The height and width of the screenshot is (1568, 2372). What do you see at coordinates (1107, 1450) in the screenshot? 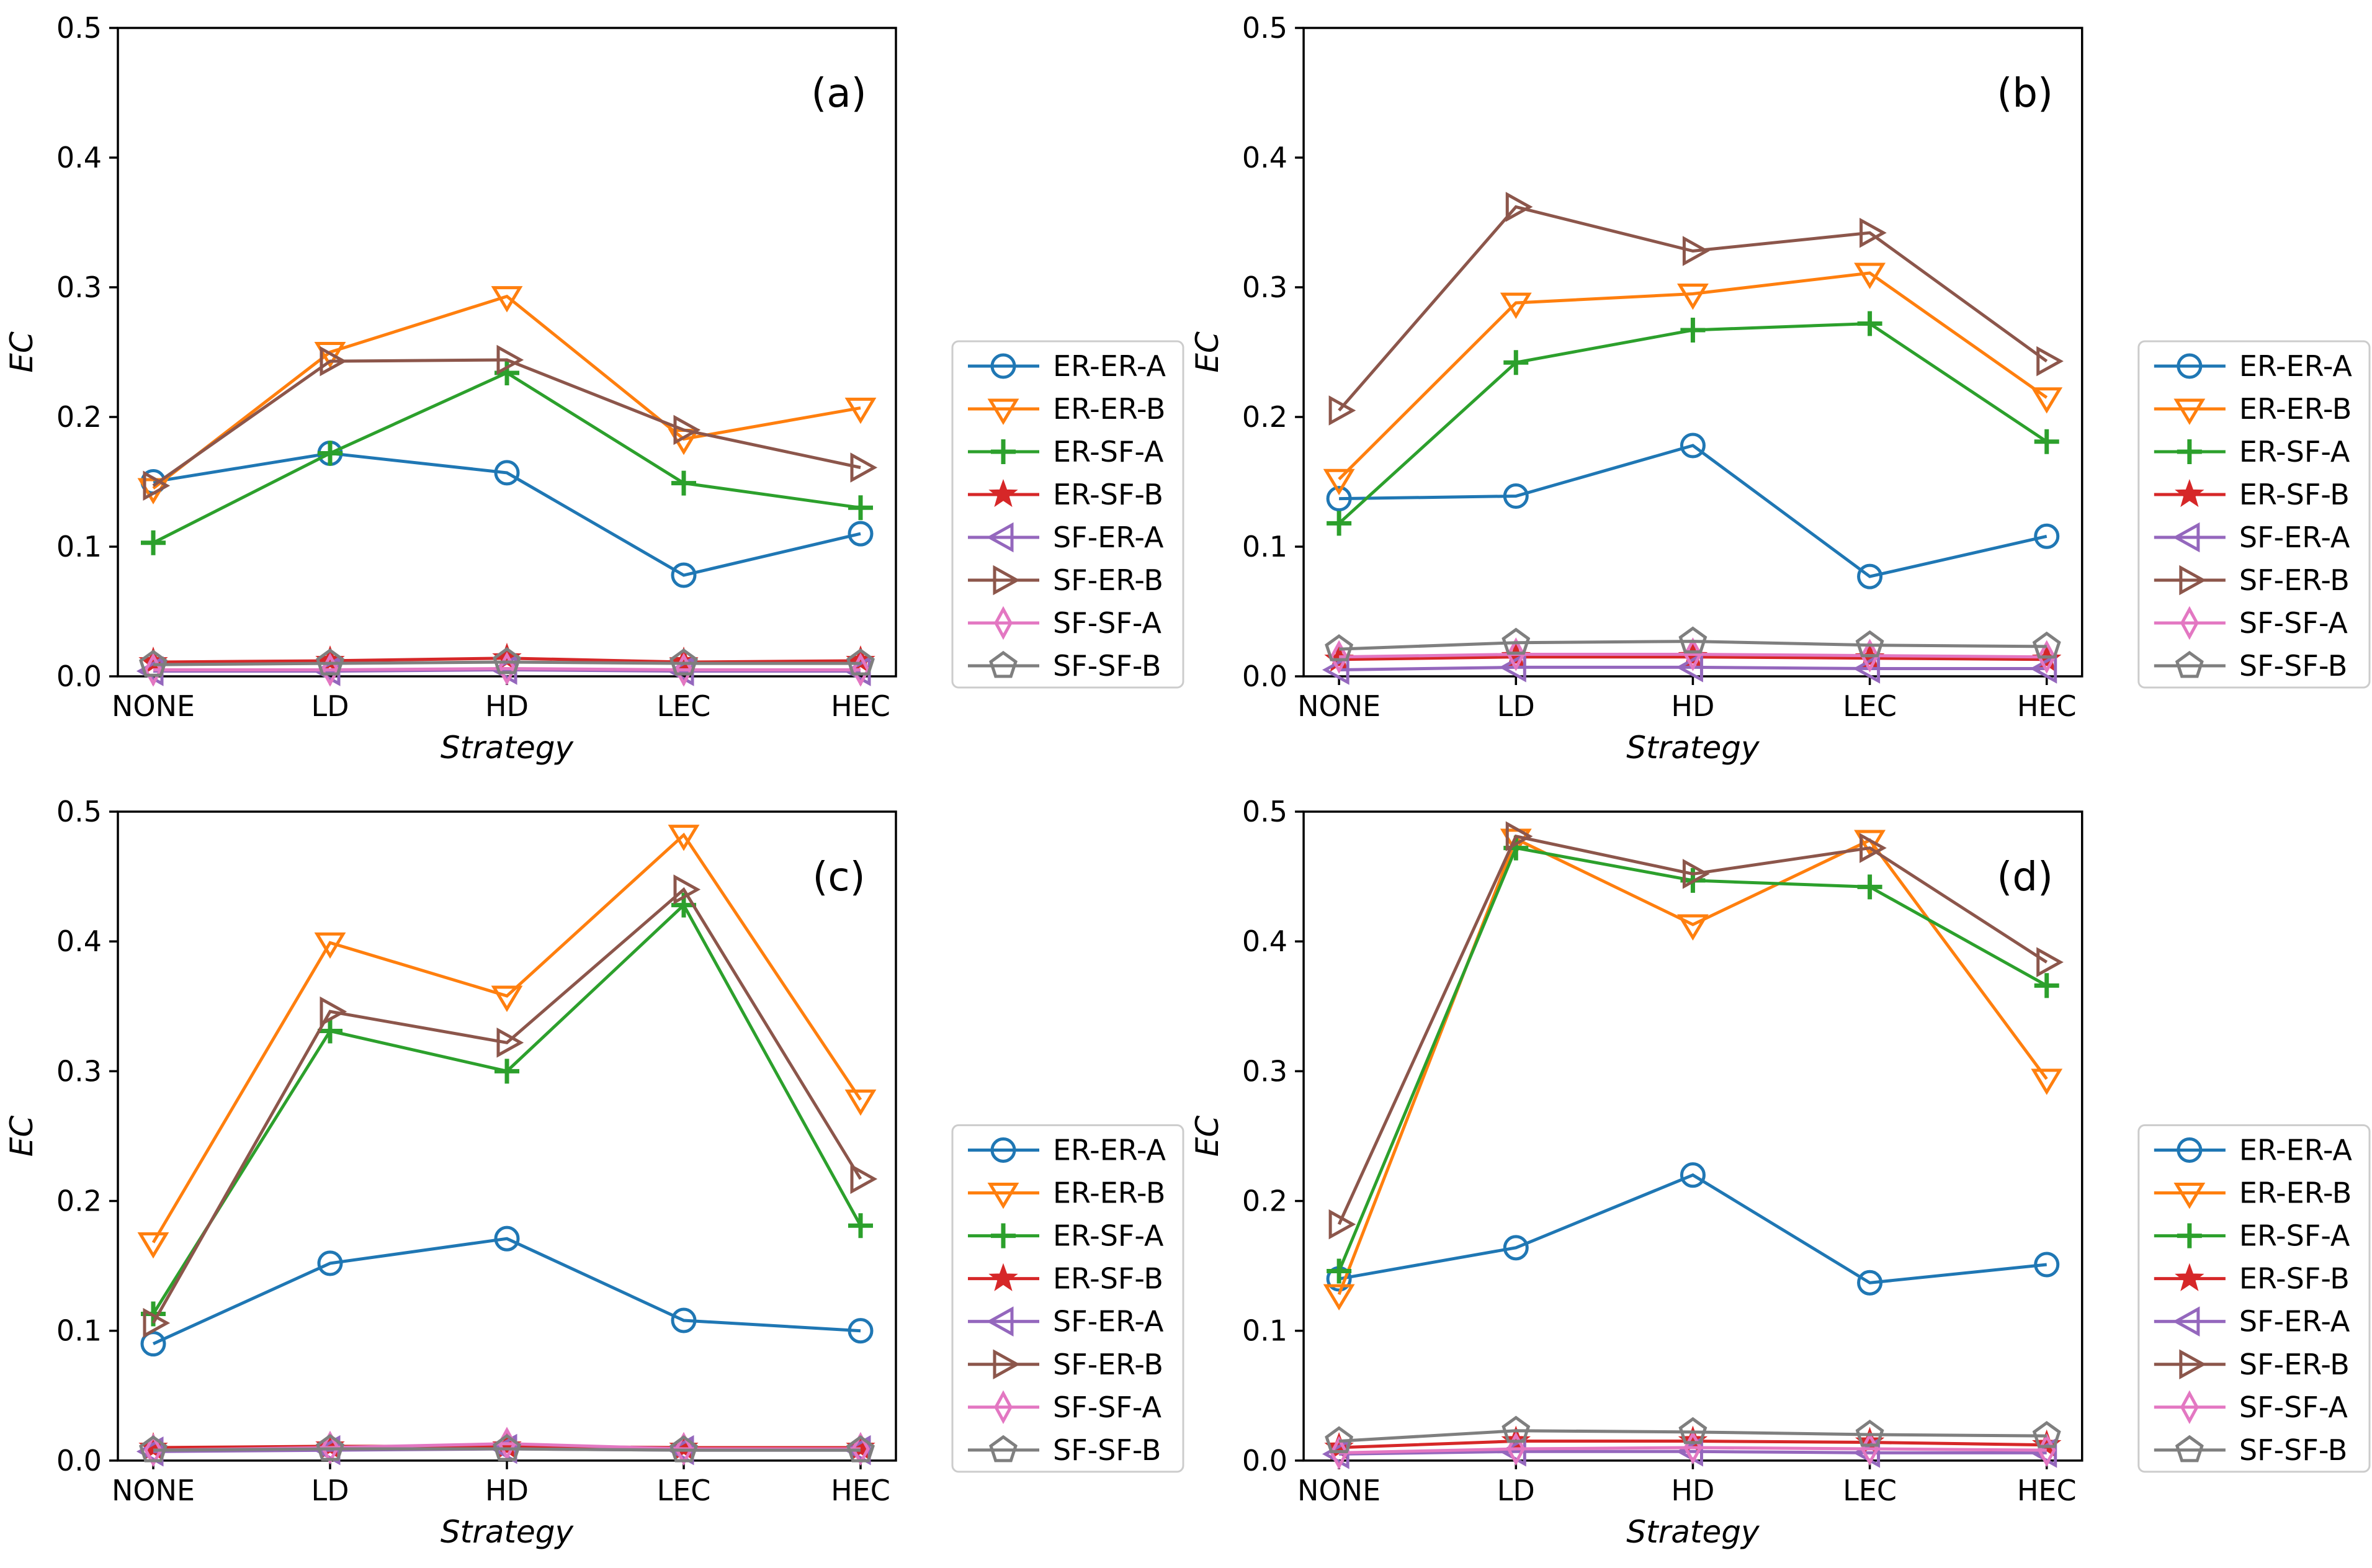
I see `legend-label: SF-SF-B` at bounding box center [1107, 1450].